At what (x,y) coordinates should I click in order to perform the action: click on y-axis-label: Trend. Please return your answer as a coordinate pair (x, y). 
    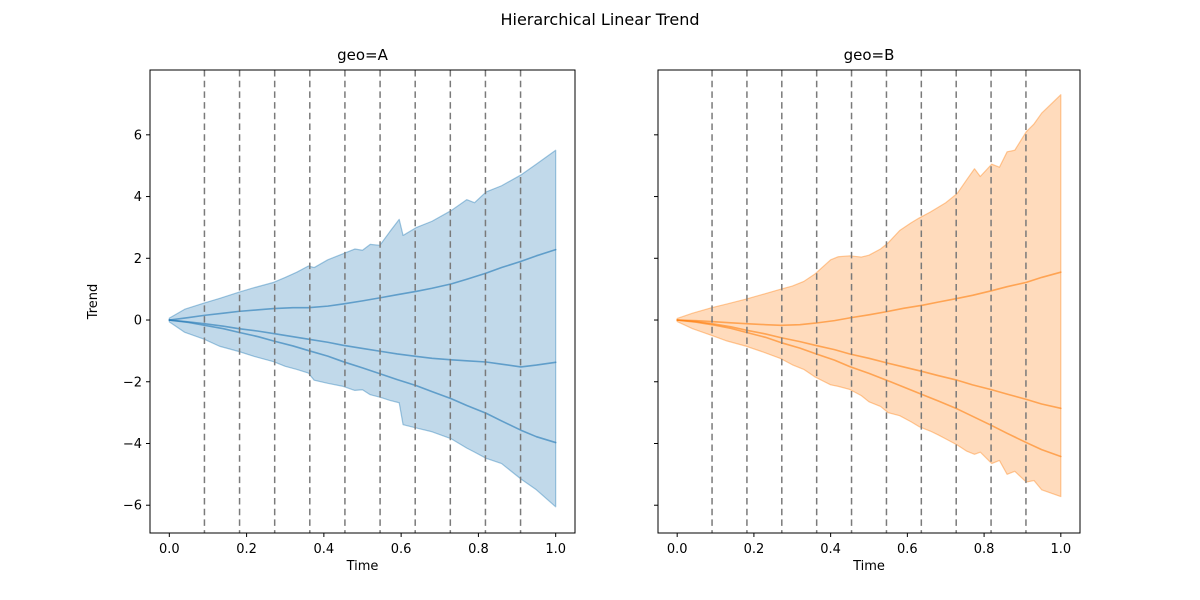
    Looking at the image, I should click on (93, 302).